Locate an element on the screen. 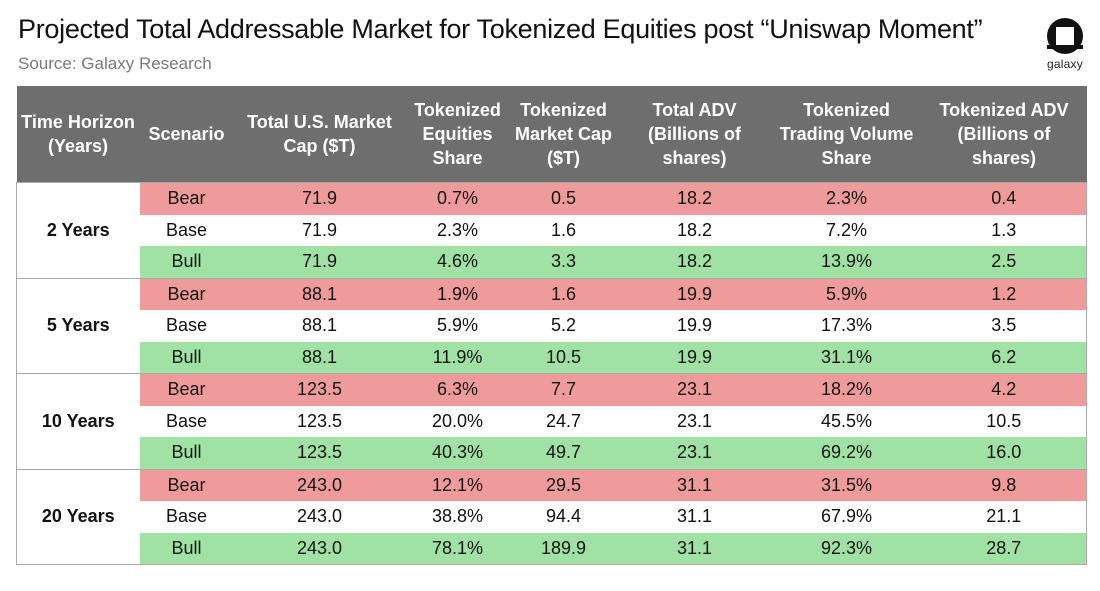  galaxy-logo: galaxy is located at coordinates (1065, 47).